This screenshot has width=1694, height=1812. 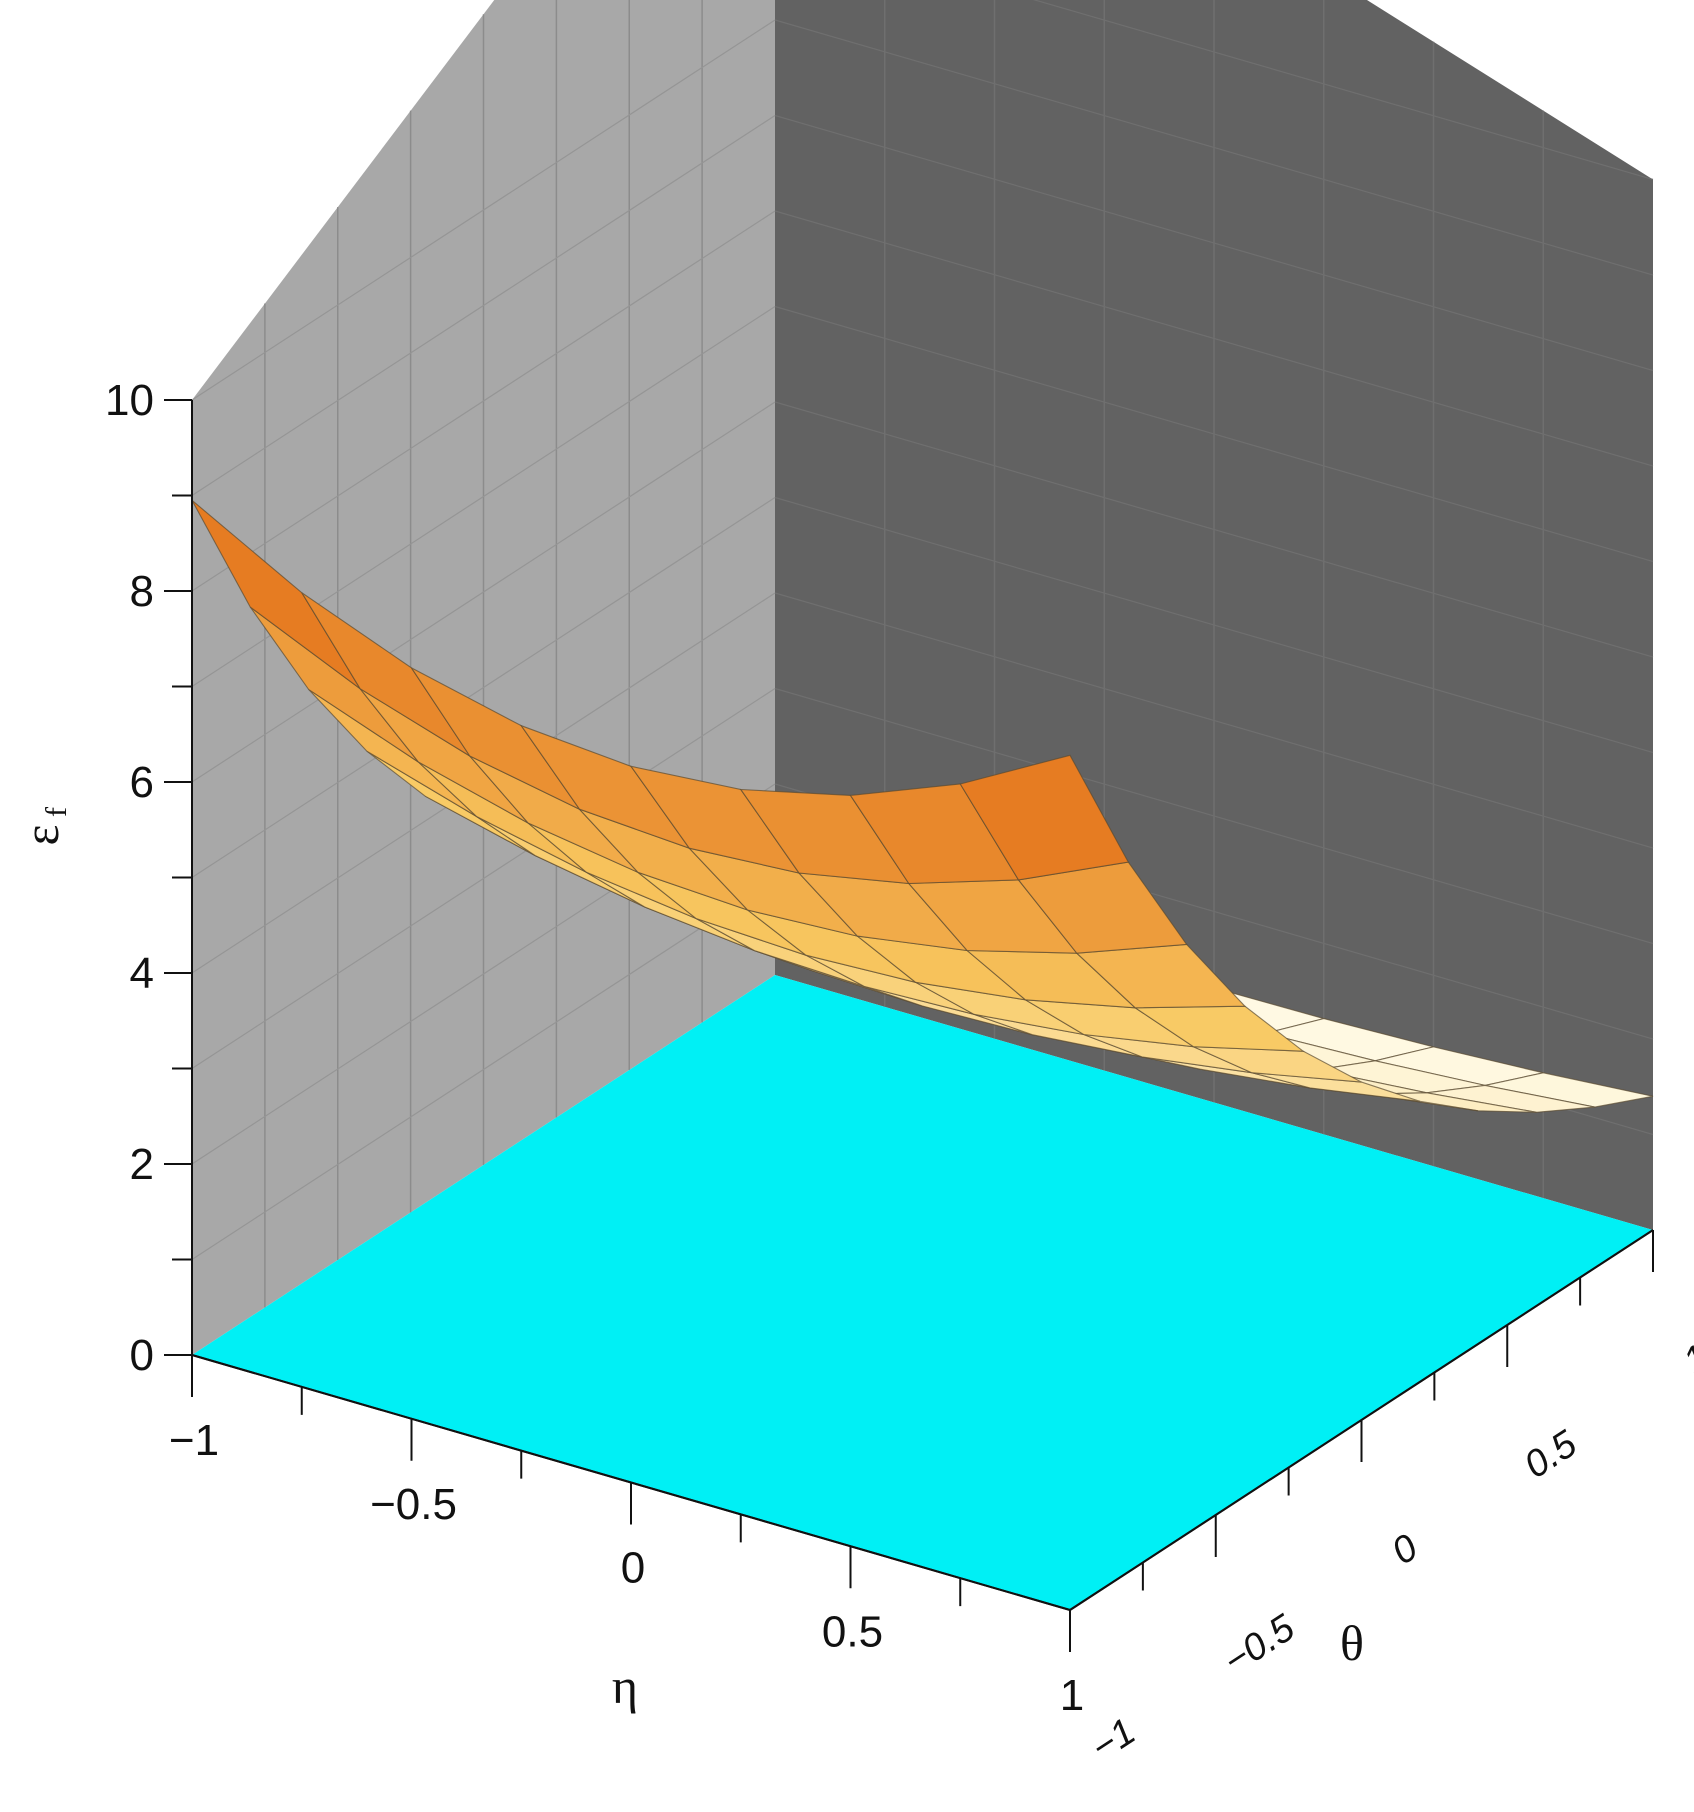 I want to click on theta-tick-label: −1, so click(x=1113, y=1740).